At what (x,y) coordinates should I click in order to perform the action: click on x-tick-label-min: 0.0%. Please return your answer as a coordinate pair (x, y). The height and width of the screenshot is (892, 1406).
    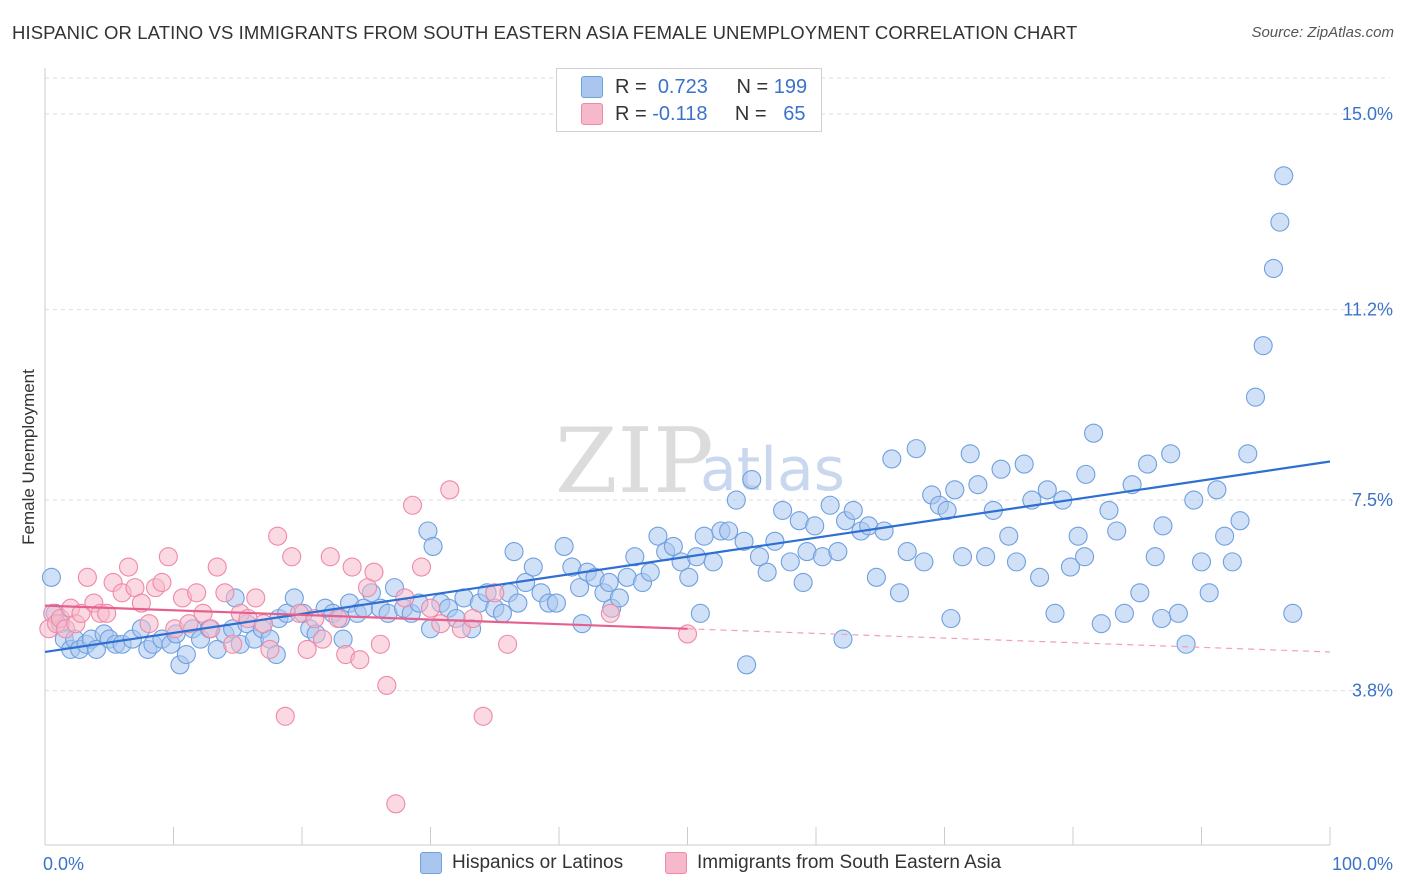
    Looking at the image, I should click on (63, 864).